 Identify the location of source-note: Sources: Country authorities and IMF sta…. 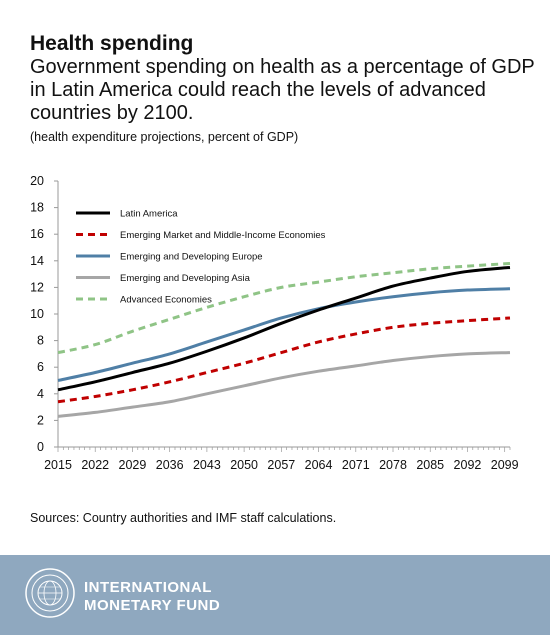
(183, 518).